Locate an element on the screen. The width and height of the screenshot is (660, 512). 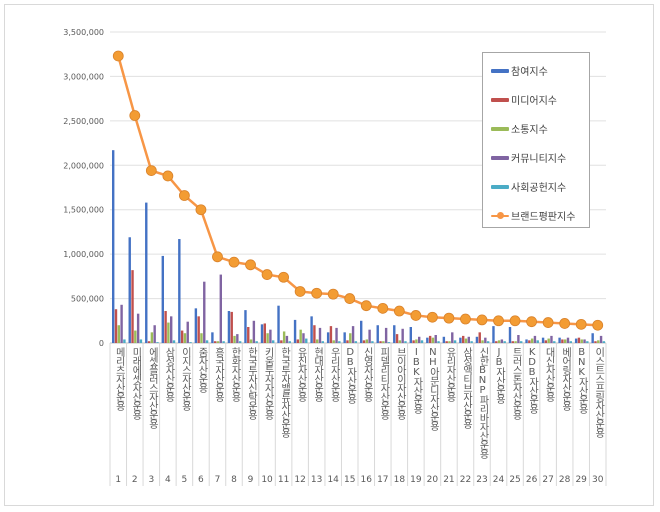
x-rank-label: 17 is located at coordinates (383, 480).